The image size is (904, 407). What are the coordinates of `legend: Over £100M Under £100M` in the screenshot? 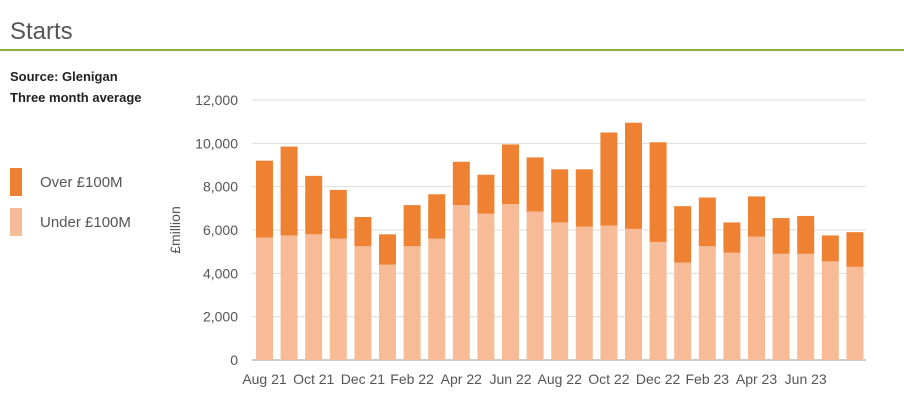 It's located at (70, 208).